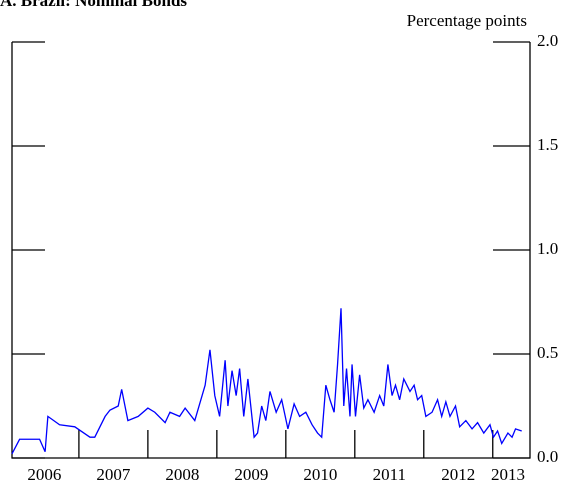 This screenshot has width=580, height=489. I want to click on x-tick-label: 2013, so click(508, 474).